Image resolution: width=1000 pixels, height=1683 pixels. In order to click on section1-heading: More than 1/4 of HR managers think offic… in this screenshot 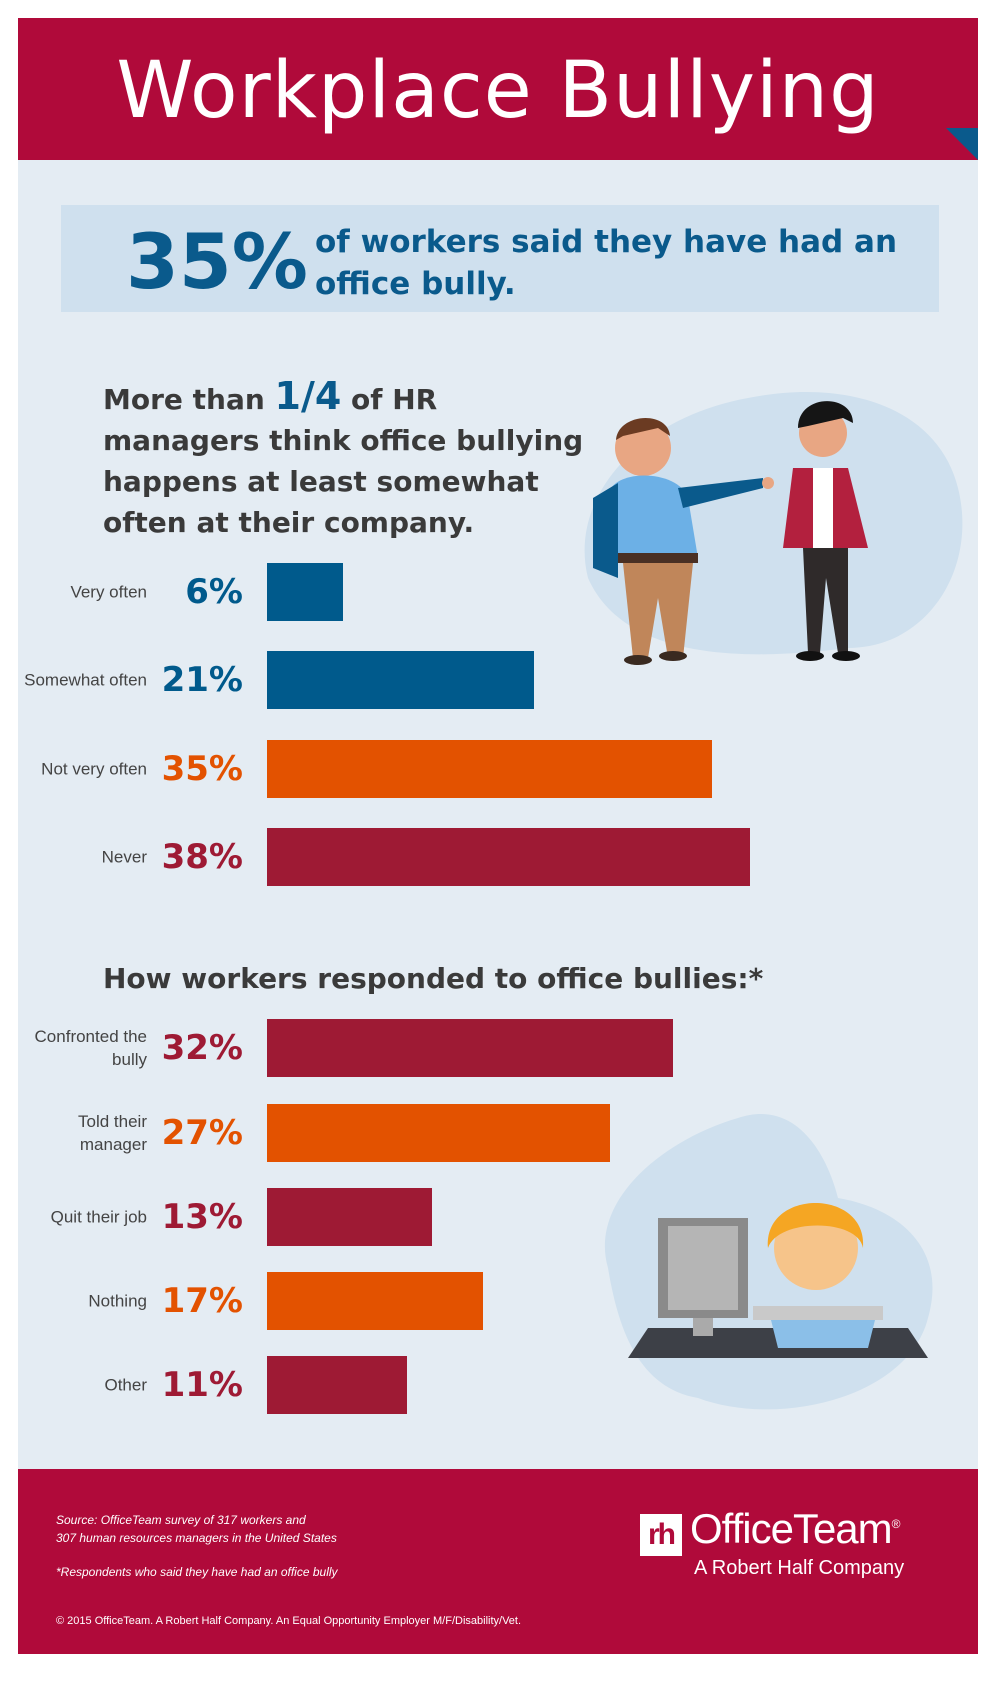, I will do `click(353, 459)`.